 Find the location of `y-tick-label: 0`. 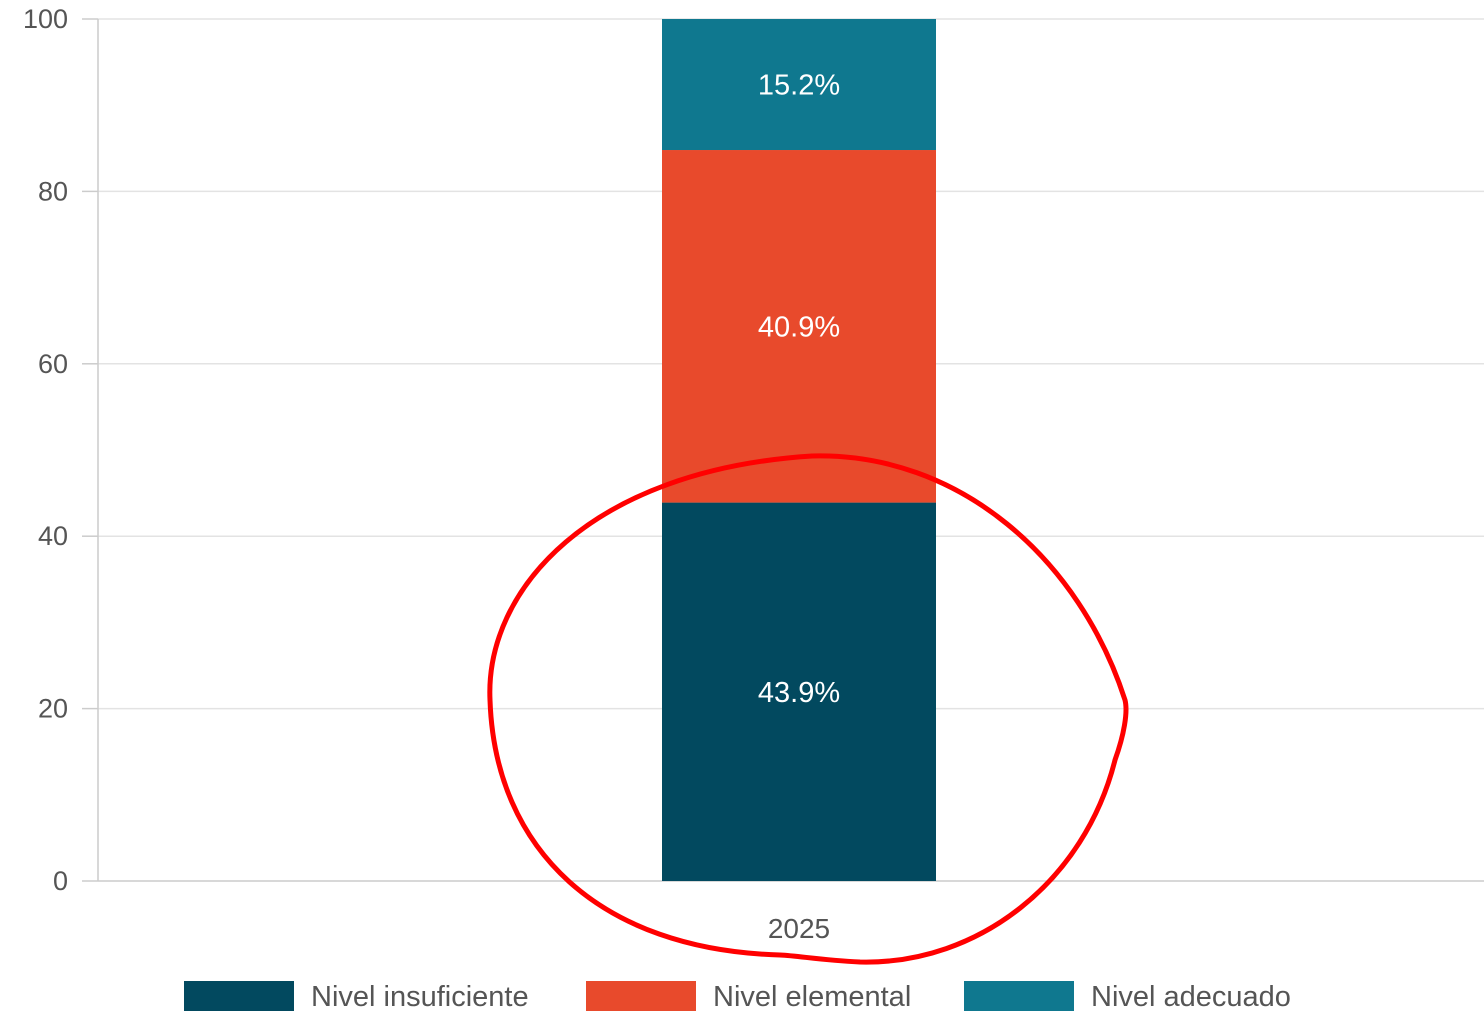

y-tick-label: 0 is located at coordinates (60, 881).